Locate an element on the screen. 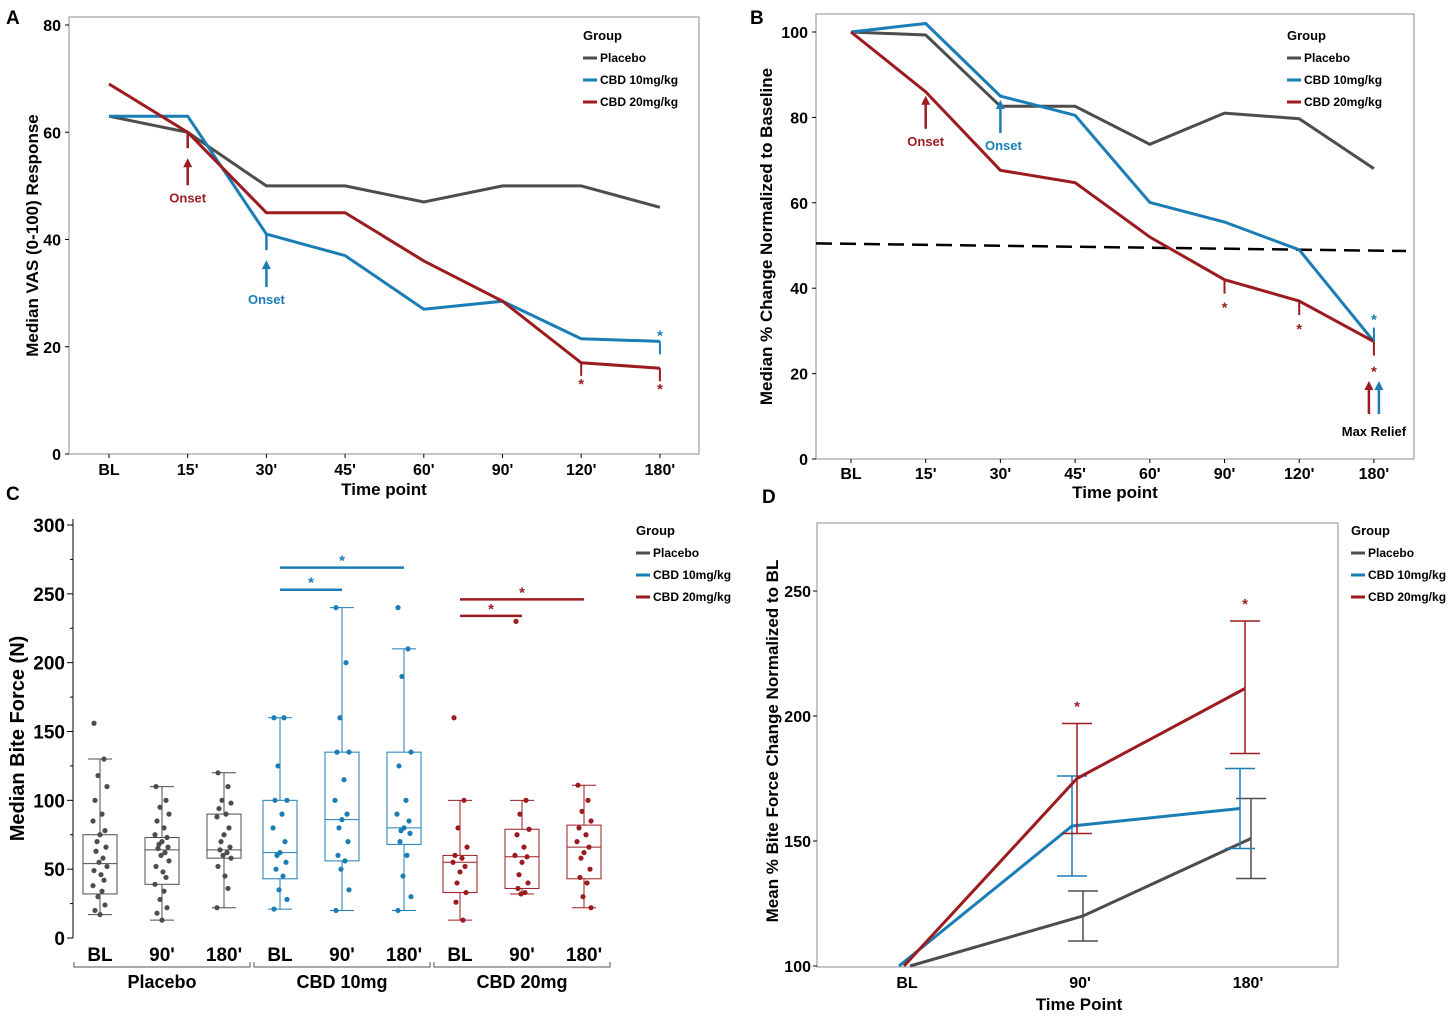 The height and width of the screenshot is (1016, 1456). x-tick-label: 120' is located at coordinates (581, 470).